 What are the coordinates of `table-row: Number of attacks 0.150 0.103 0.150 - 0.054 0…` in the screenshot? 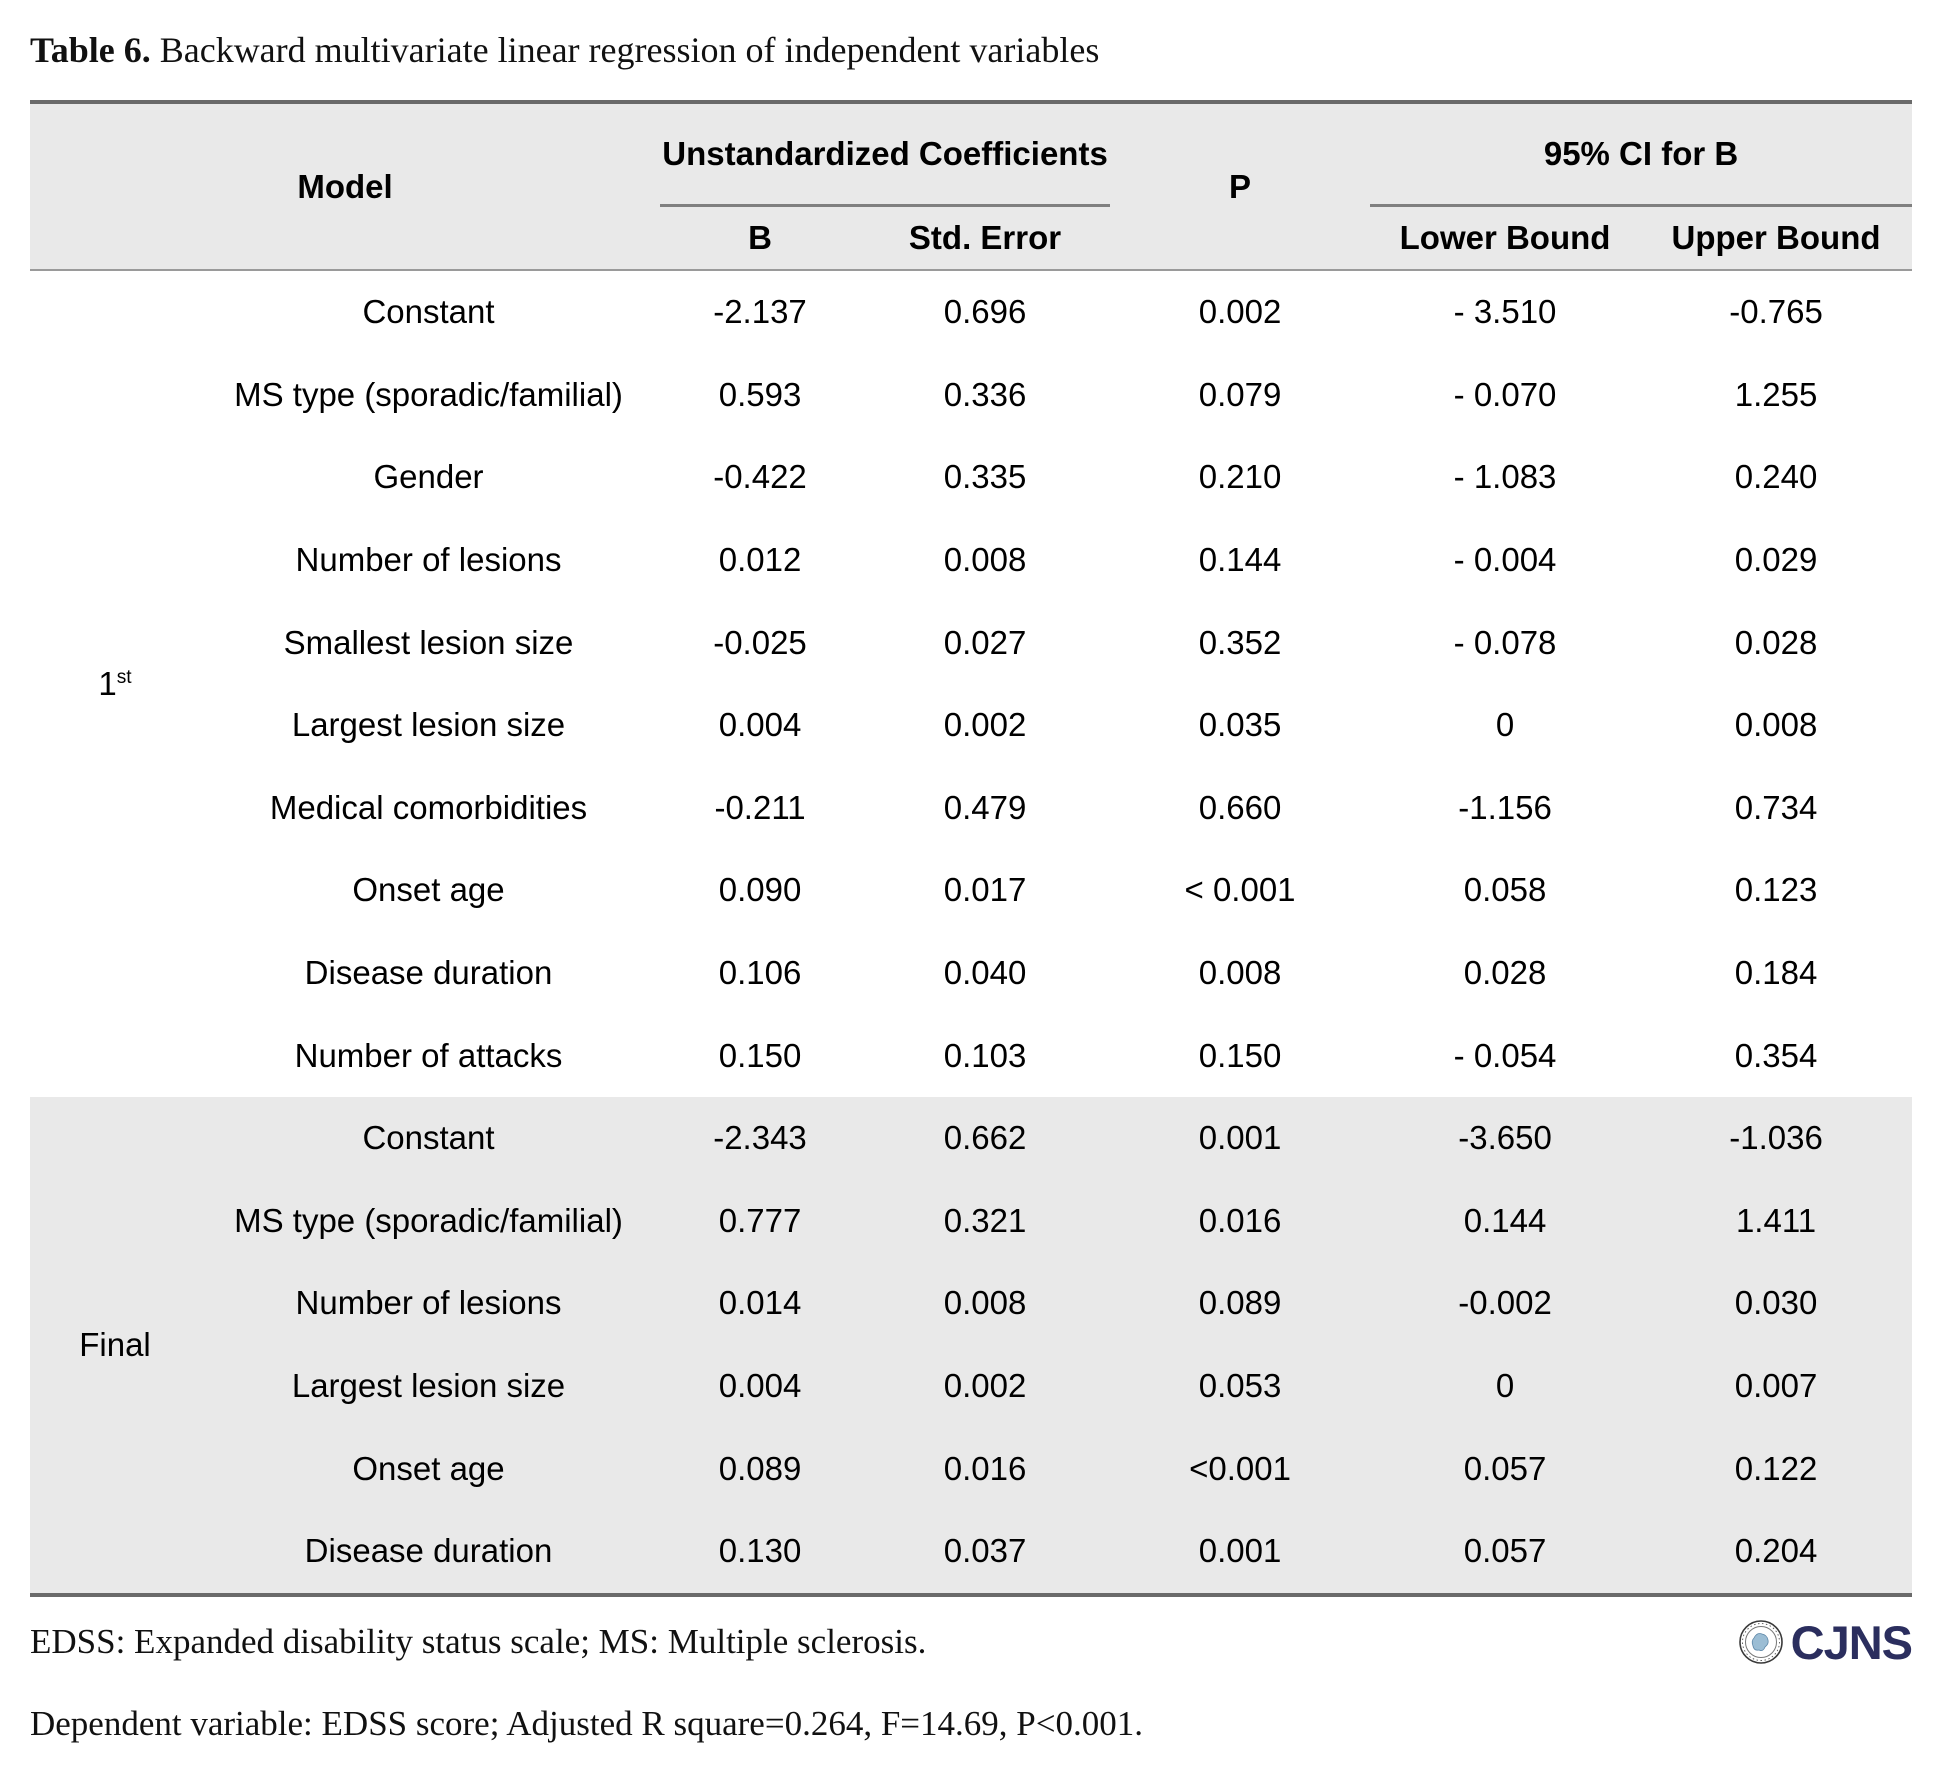 It's located at (971, 1055).